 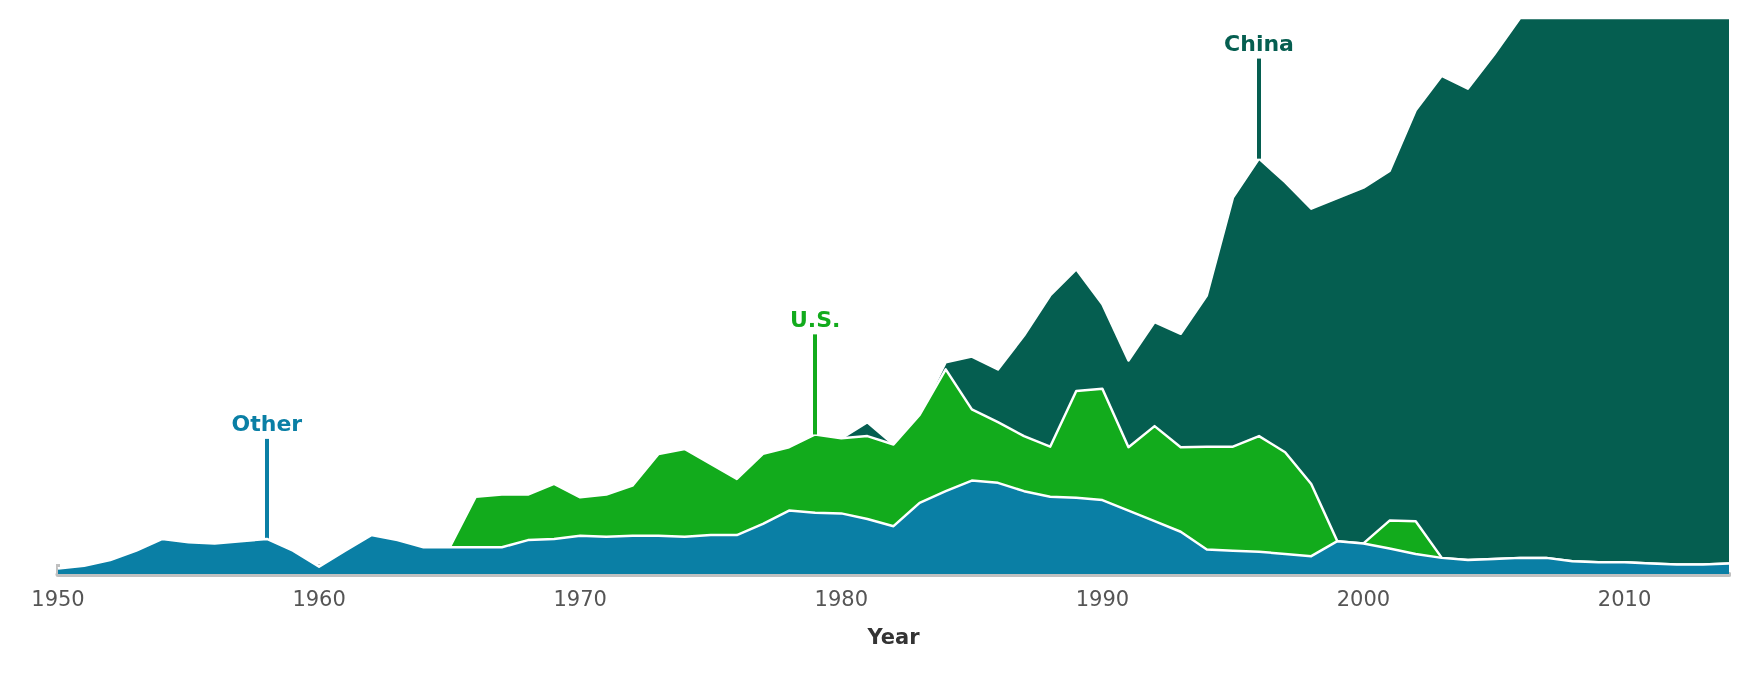 I want to click on x-tick-label: 1980, so click(x=841, y=598).